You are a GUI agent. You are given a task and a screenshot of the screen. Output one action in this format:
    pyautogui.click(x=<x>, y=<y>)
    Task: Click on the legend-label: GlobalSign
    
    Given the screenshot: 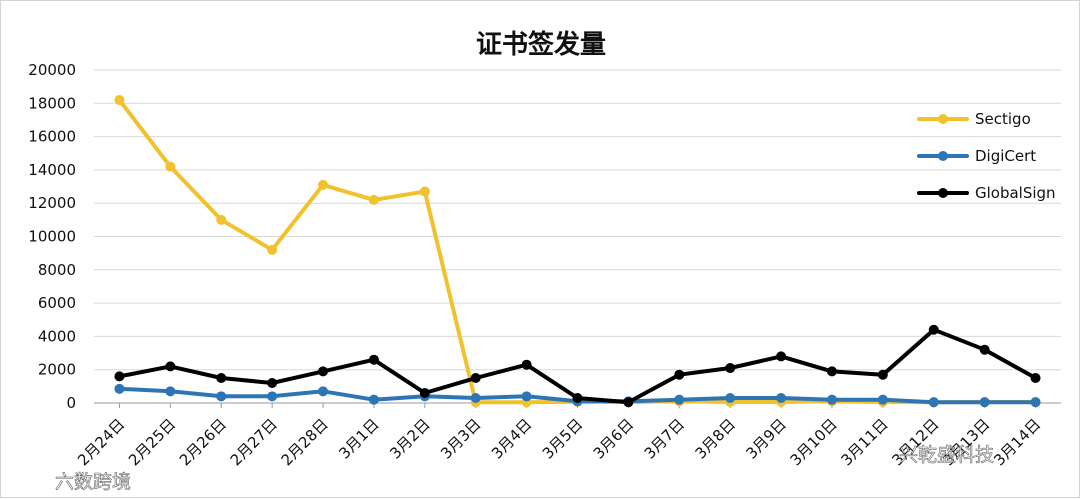 What is the action you would take?
    pyautogui.click(x=1015, y=193)
    